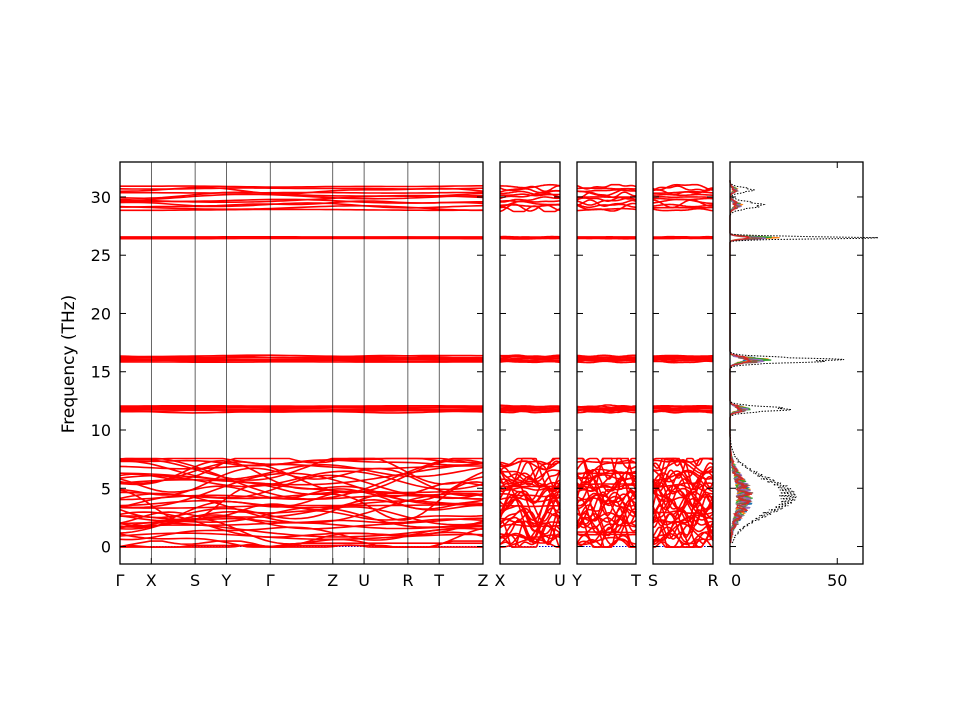  I want to click on y-tick-label: 10, so click(101, 430).